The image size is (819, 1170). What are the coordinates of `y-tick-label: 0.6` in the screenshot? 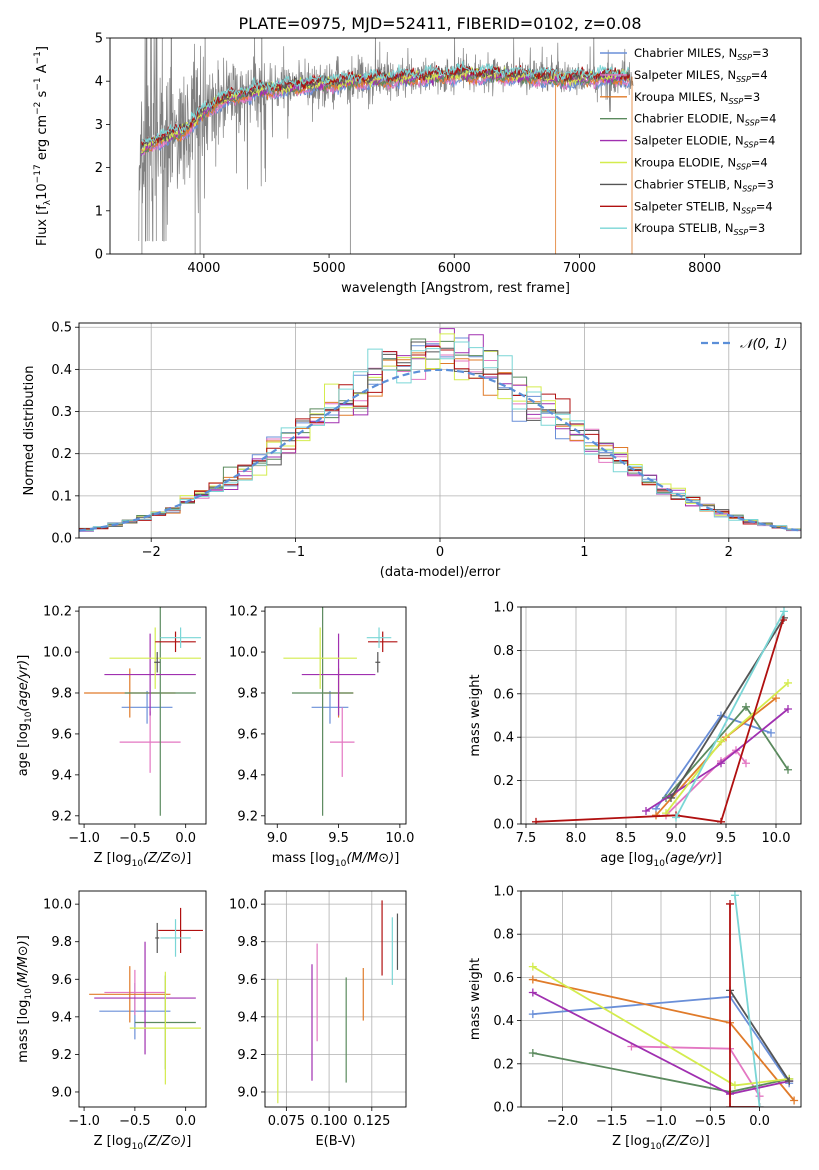 It's located at (503, 694).